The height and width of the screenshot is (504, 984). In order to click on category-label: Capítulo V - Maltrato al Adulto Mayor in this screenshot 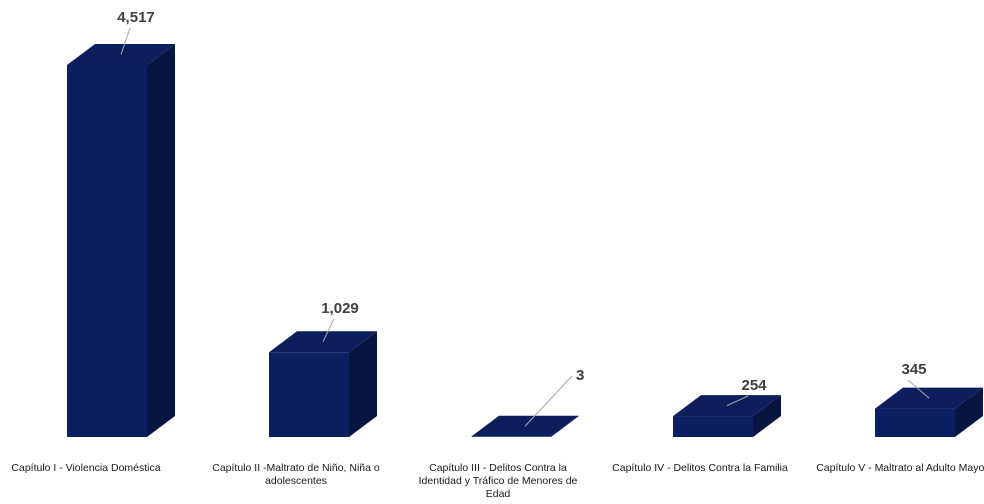, I will do `click(900, 468)`.